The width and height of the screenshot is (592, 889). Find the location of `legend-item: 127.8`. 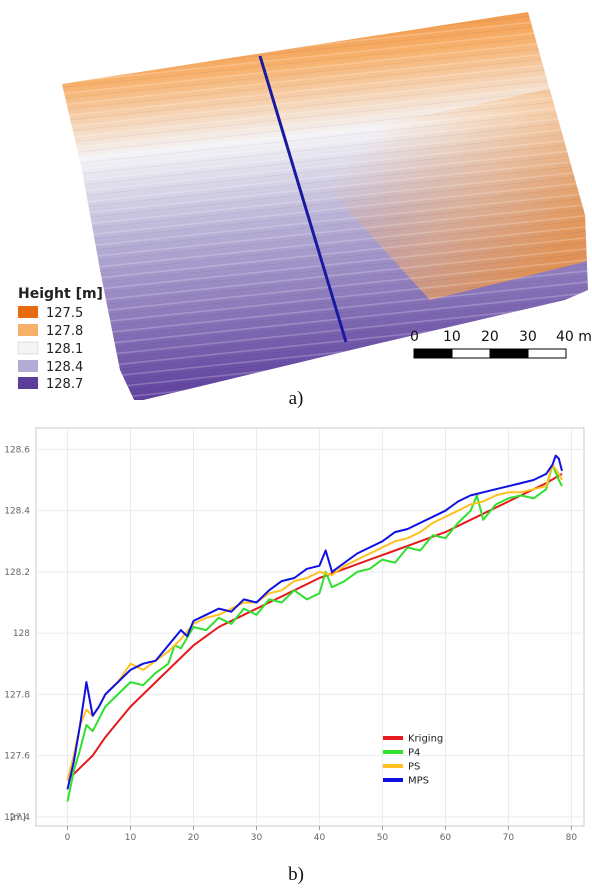

legend-item: 127.8 is located at coordinates (50, 331).